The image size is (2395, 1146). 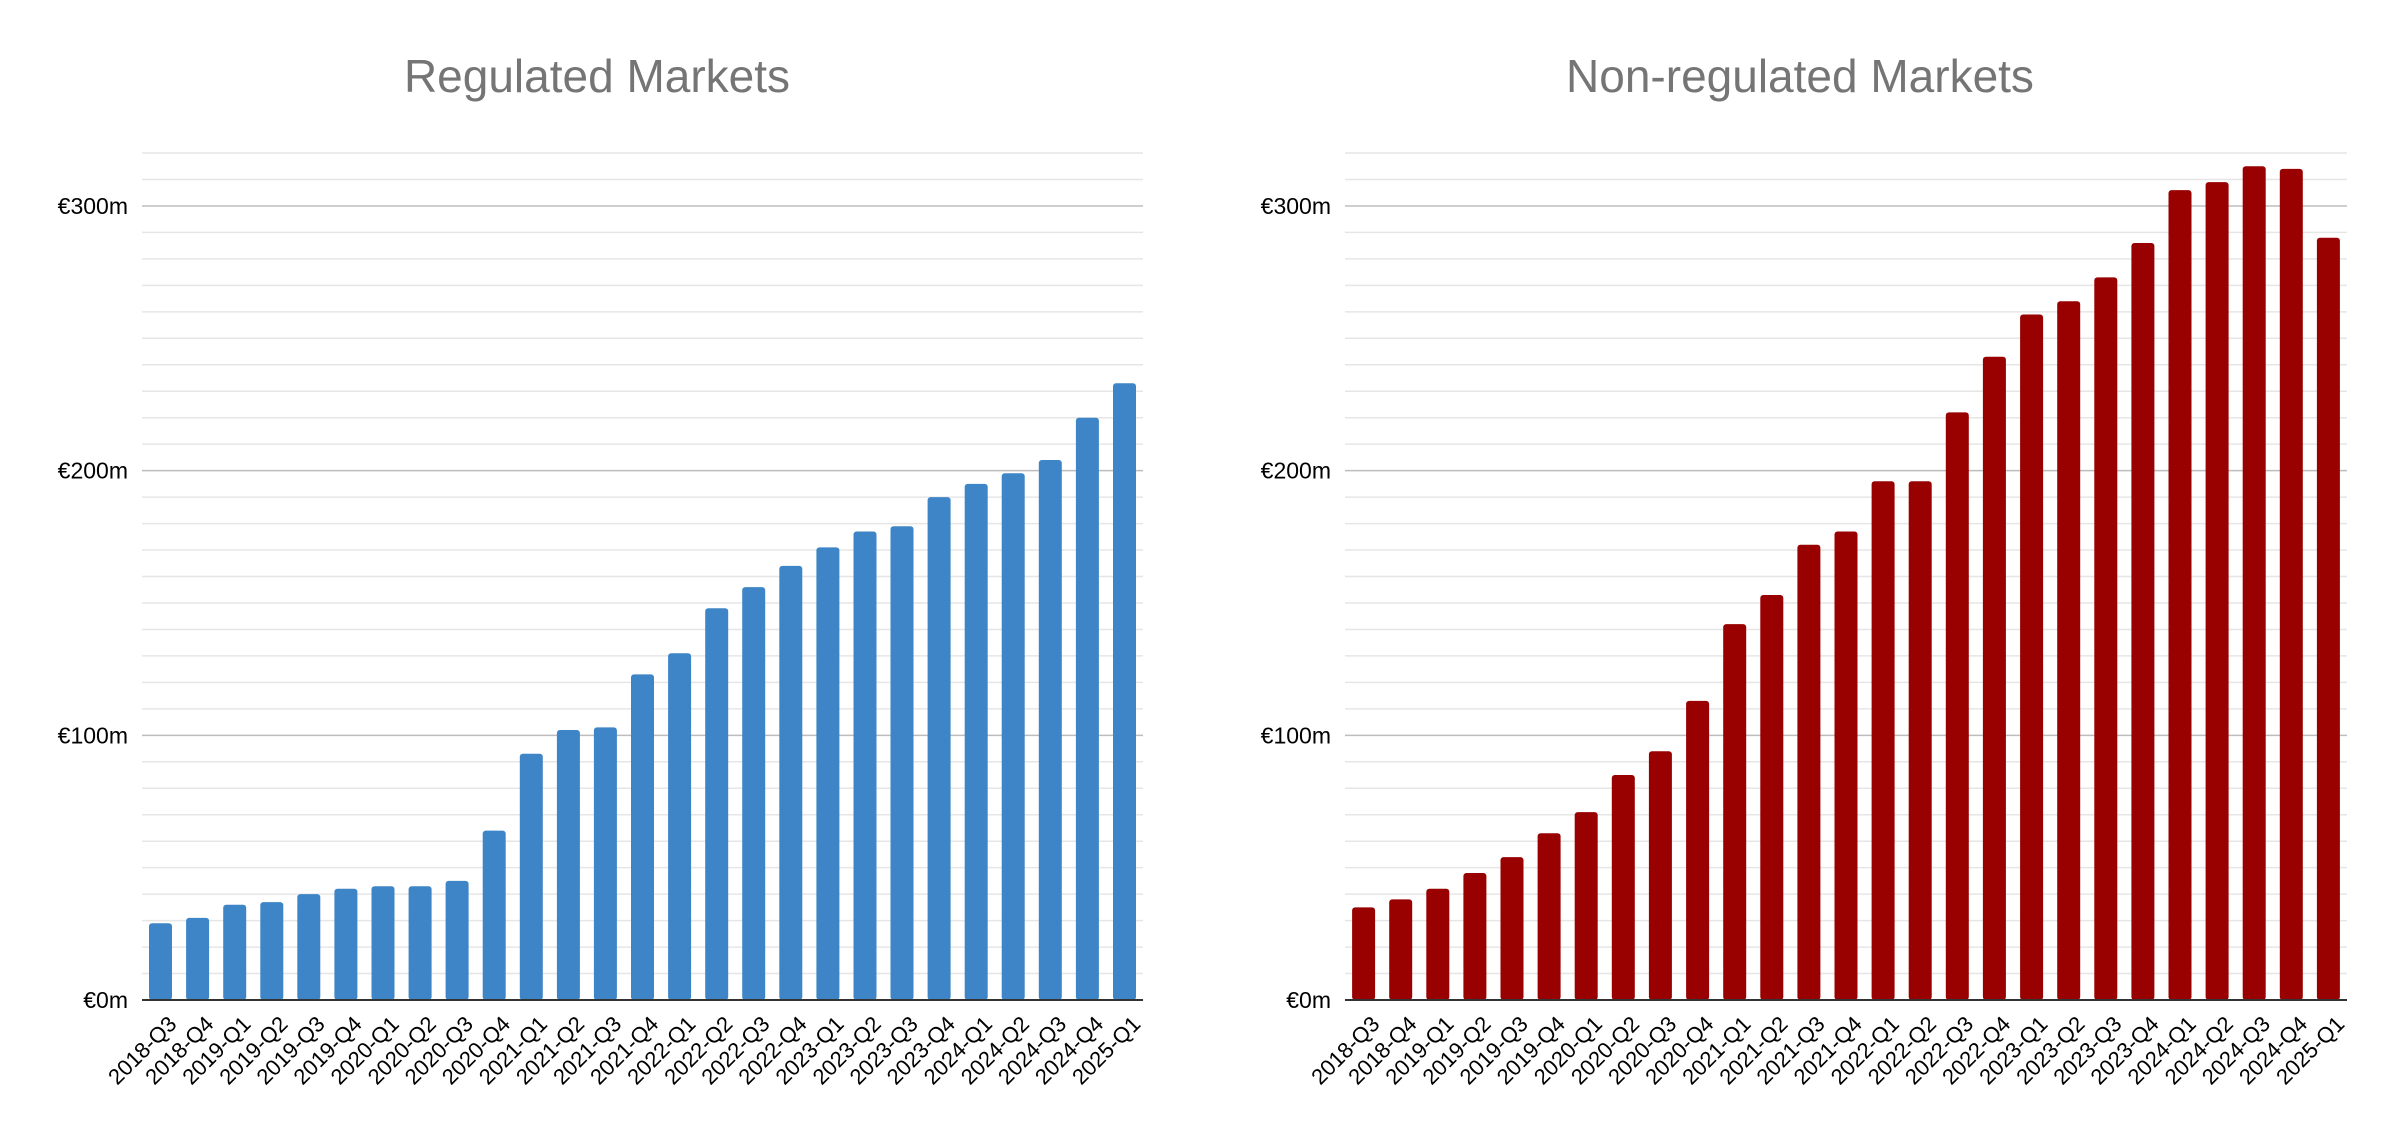 What do you see at coordinates (1800, 76) in the screenshot?
I see `chart-title: Non-regulated Markets` at bounding box center [1800, 76].